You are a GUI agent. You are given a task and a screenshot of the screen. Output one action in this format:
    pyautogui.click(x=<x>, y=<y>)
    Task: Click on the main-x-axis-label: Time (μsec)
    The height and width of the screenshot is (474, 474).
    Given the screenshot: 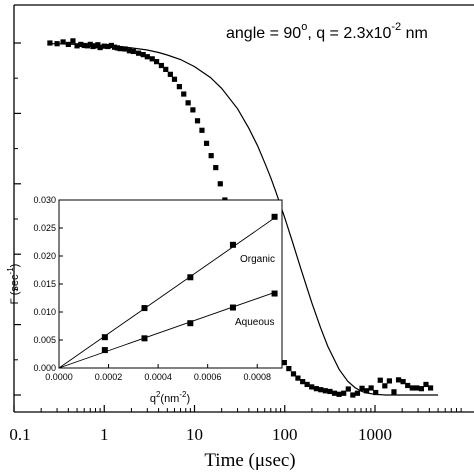 What is the action you would take?
    pyautogui.click(x=249, y=460)
    